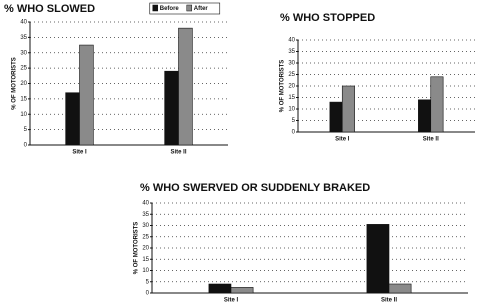 Image resolution: width=495 pixels, height=306 pixels. Describe the element at coordinates (255, 188) in the screenshot. I see `chart-title: % WHO SWERVED OR SUDDENLY BRAKED` at that location.